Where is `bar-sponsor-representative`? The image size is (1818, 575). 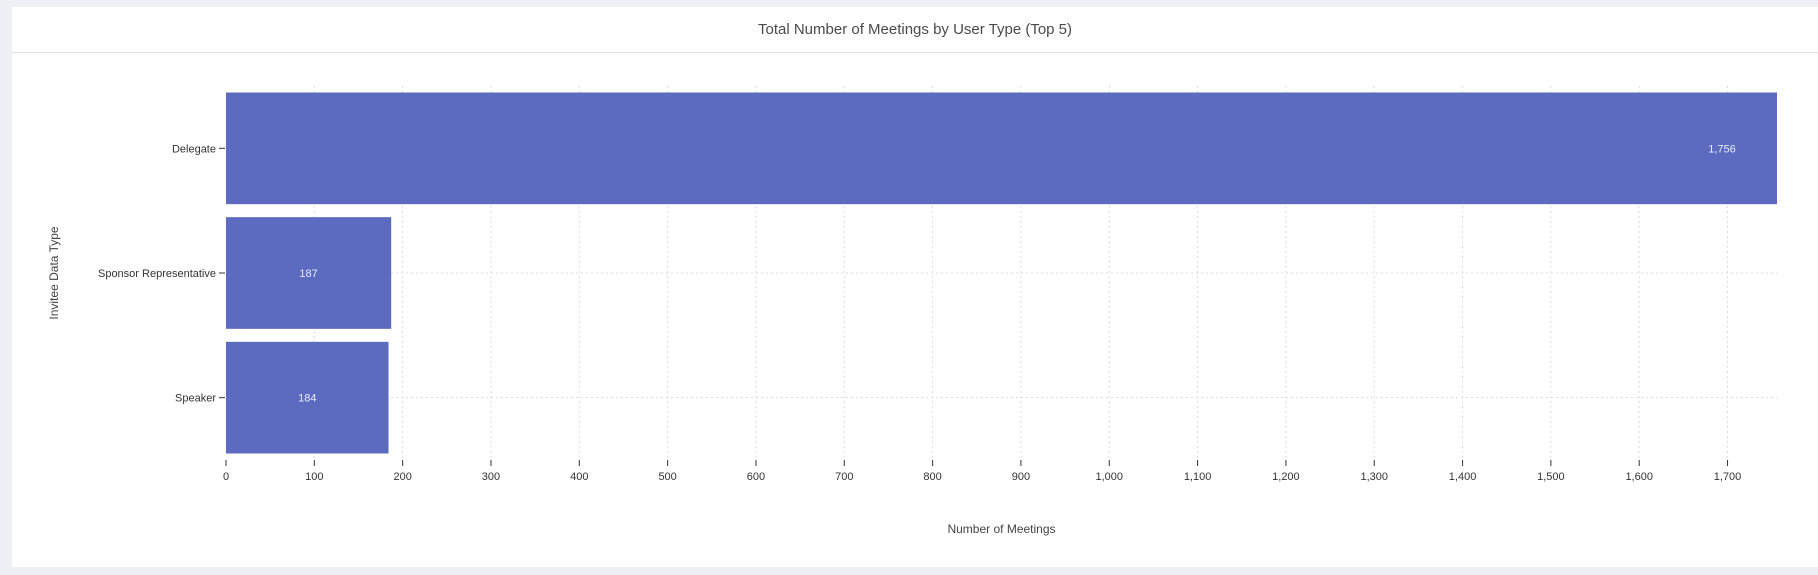 bar-sponsor-representative is located at coordinates (309, 273).